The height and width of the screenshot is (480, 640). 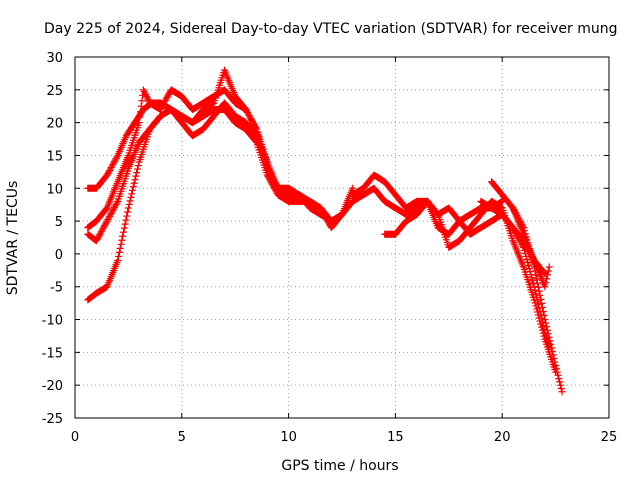 I want to click on y-tick-label: 20, so click(x=54, y=124).